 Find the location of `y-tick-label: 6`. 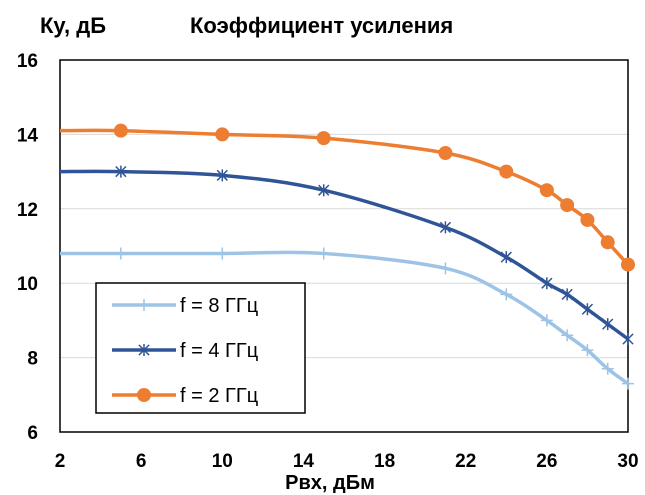

y-tick-label: 6 is located at coordinates (32, 433).